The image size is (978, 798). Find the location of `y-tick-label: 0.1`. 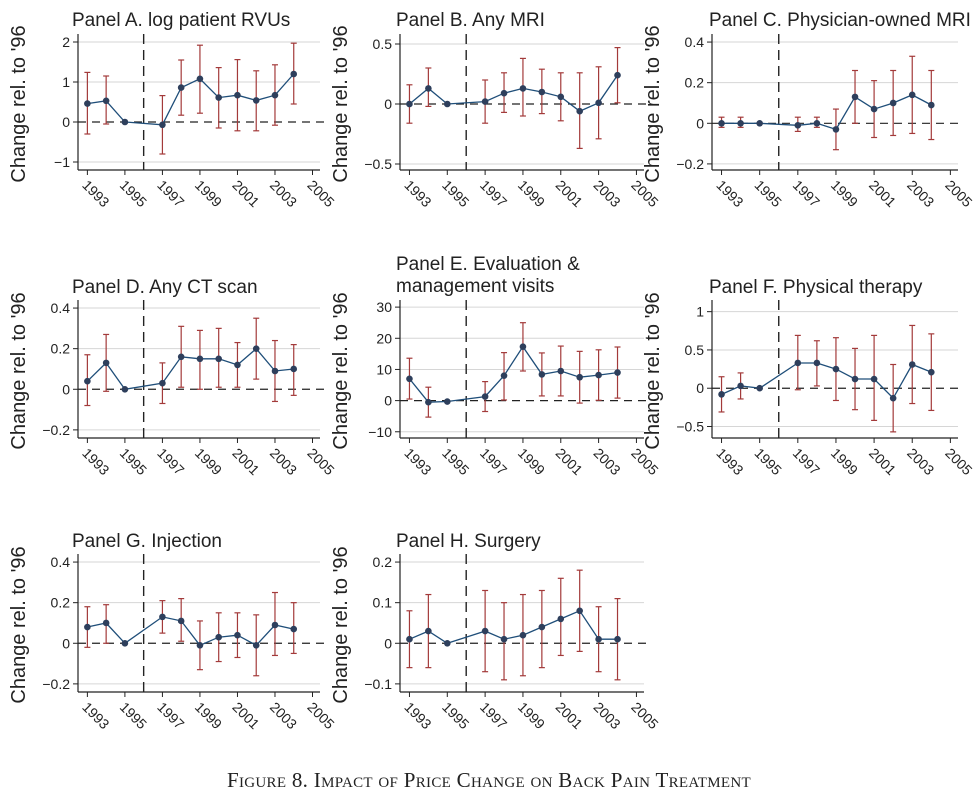

y-tick-label: 0.1 is located at coordinates (383, 603).